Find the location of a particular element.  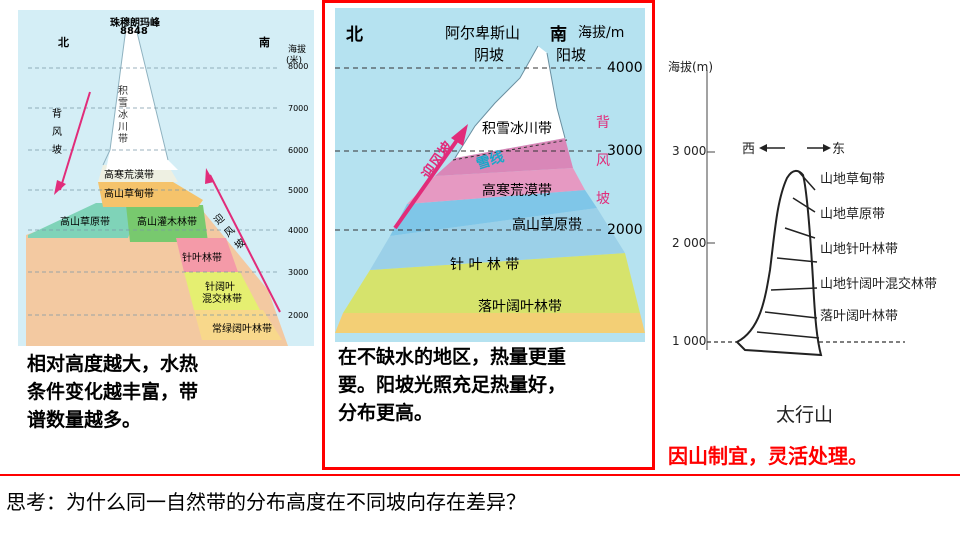

caption-everest: 相对高度越大，水热 条件变化越丰富，带 谱数量越多。 is located at coordinates (113, 392).